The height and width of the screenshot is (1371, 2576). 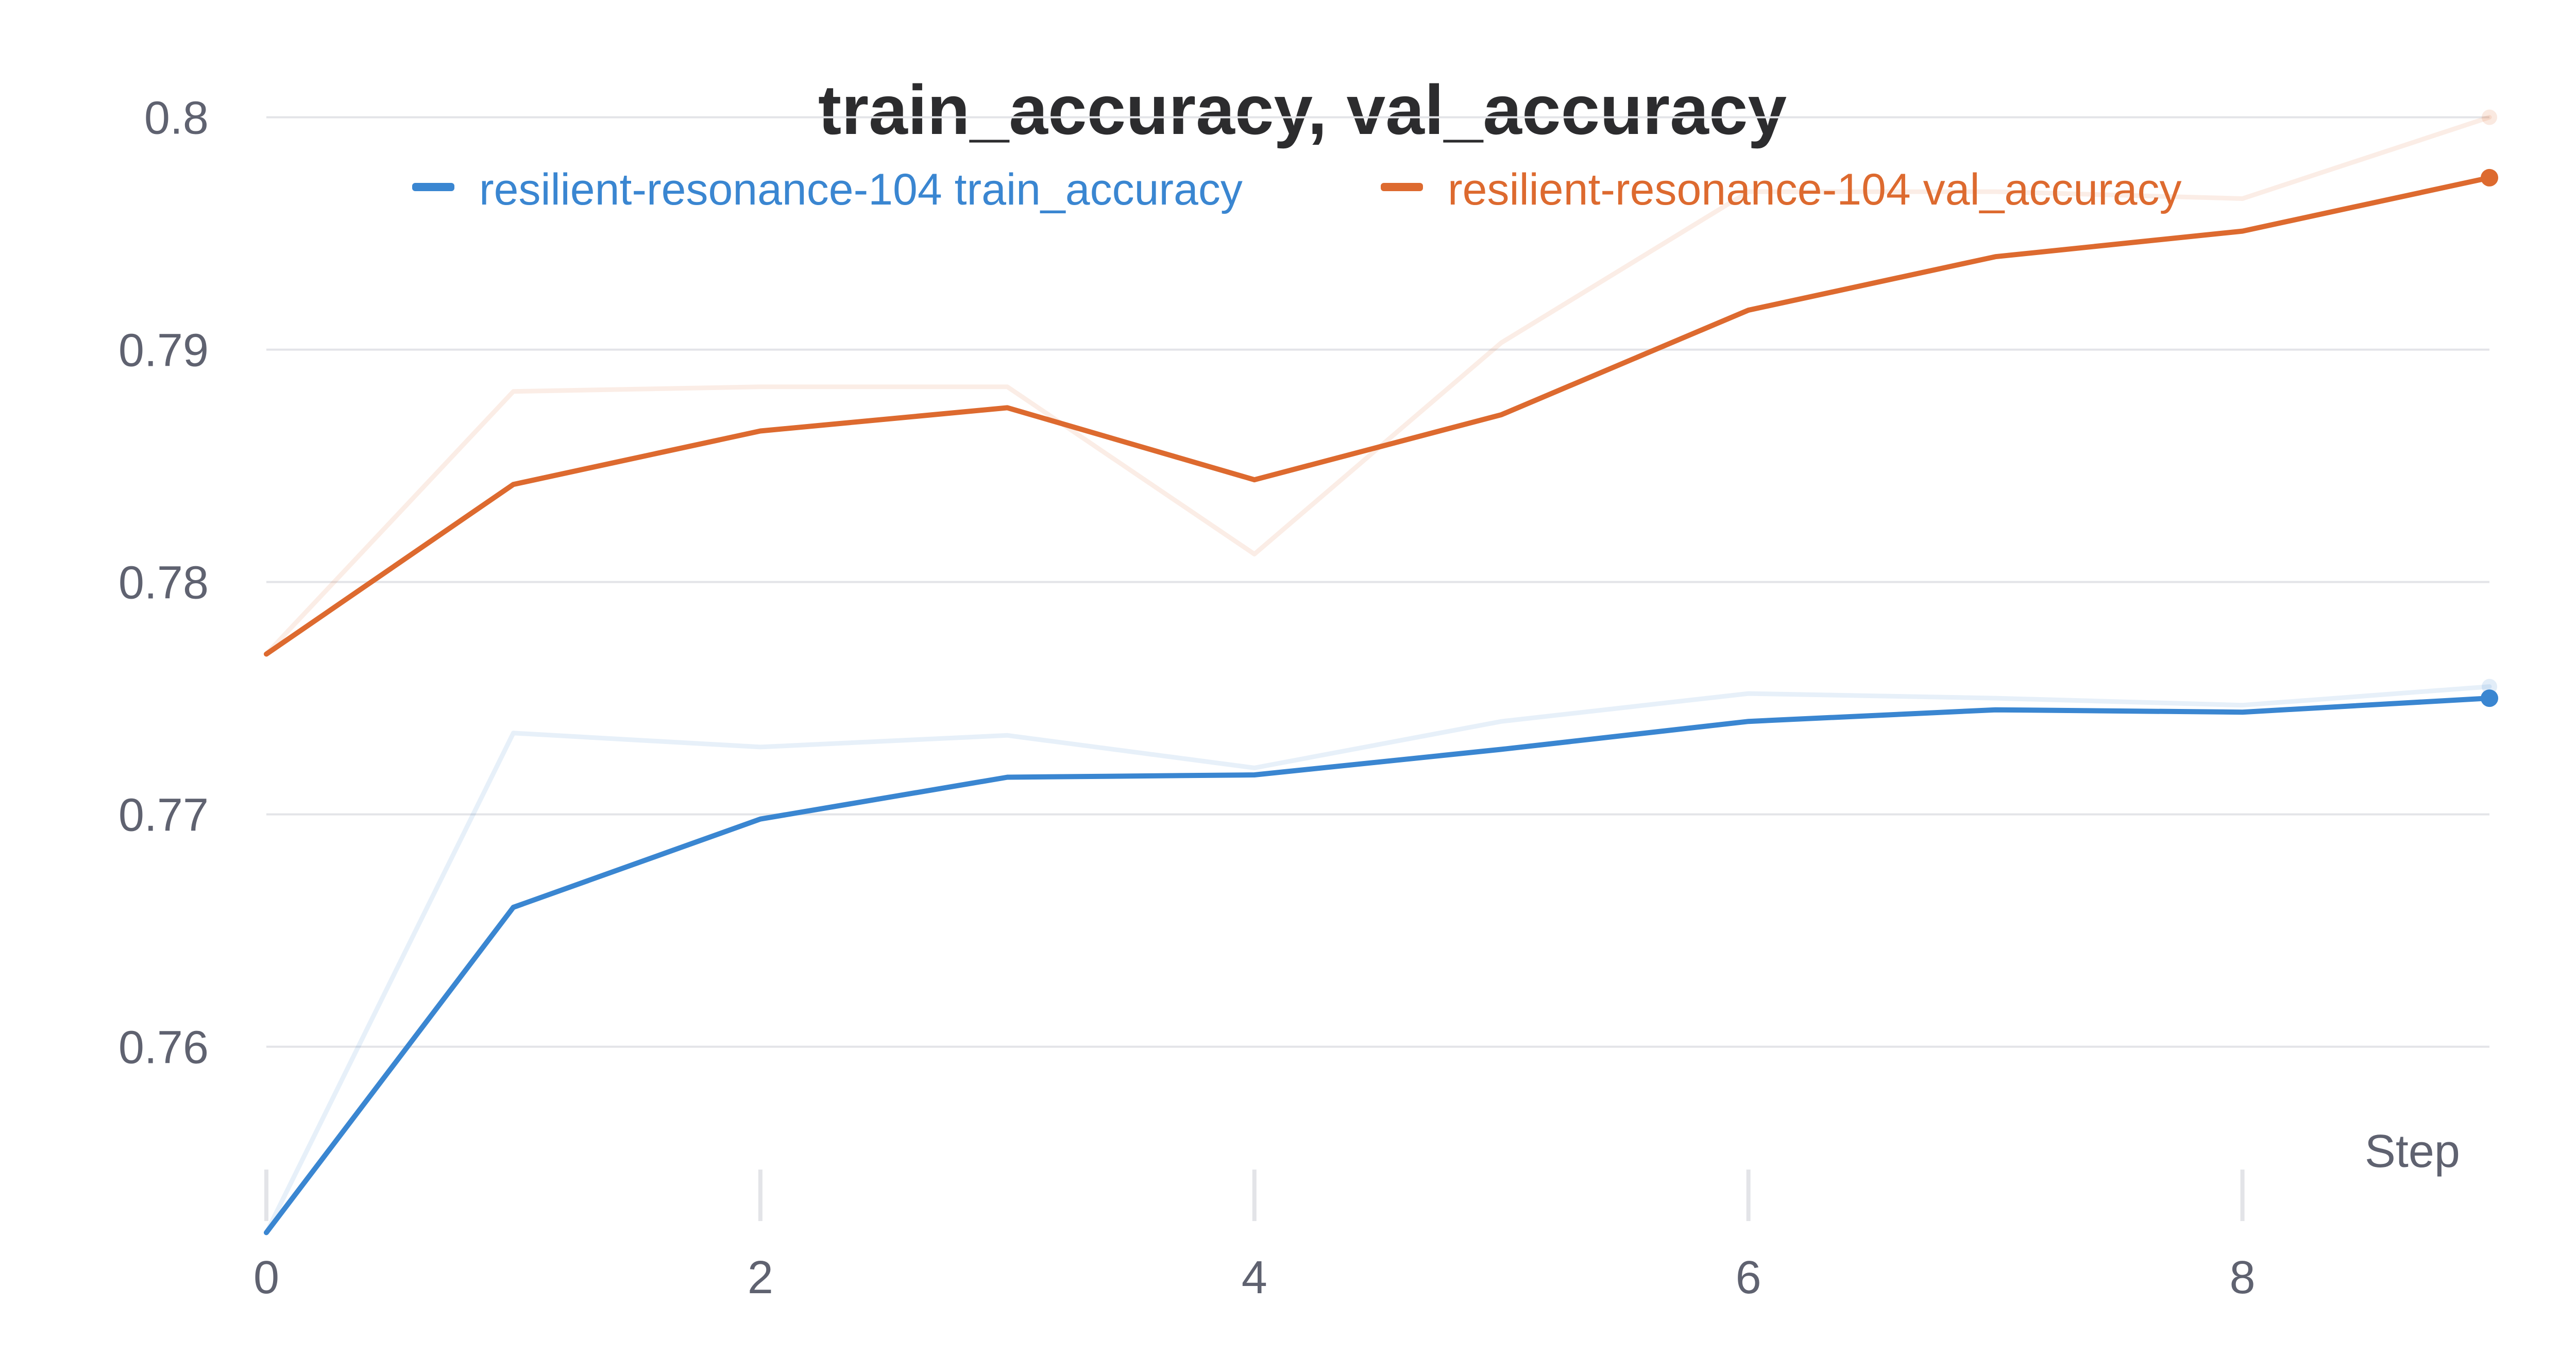 I want to click on y-axis: 0.76 0.77 0.78 0.79 0.8, so click(x=163, y=584).